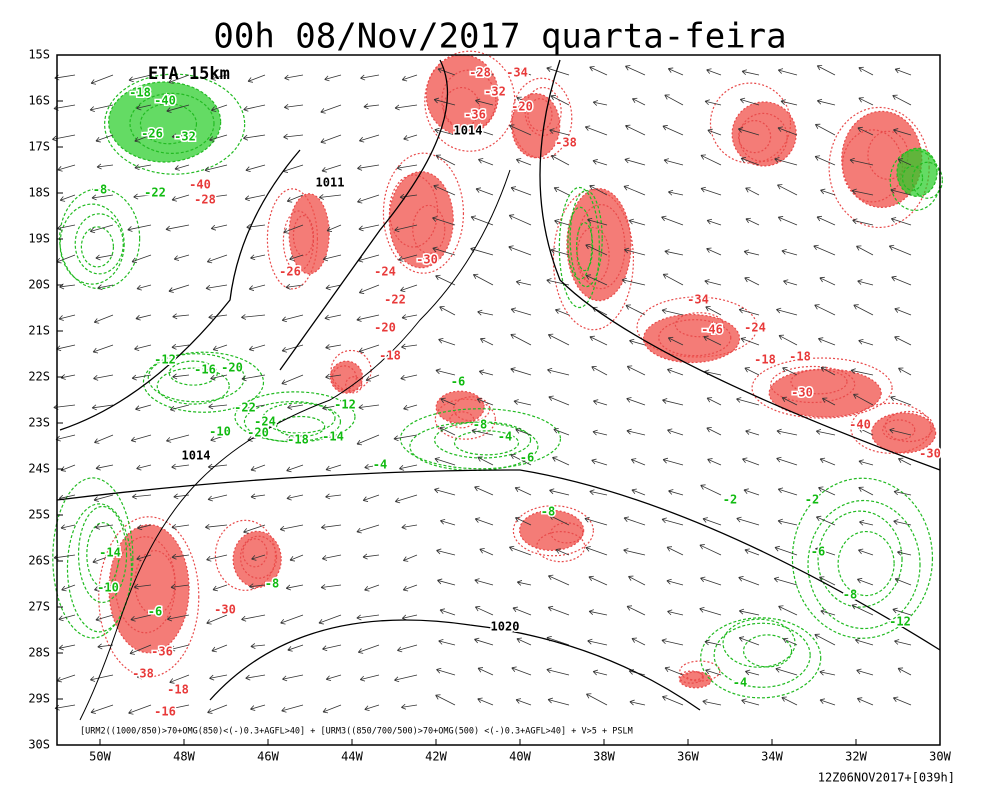 This screenshot has width=1000, height=800. I want to click on humidity-label: -24, so click(755, 328).